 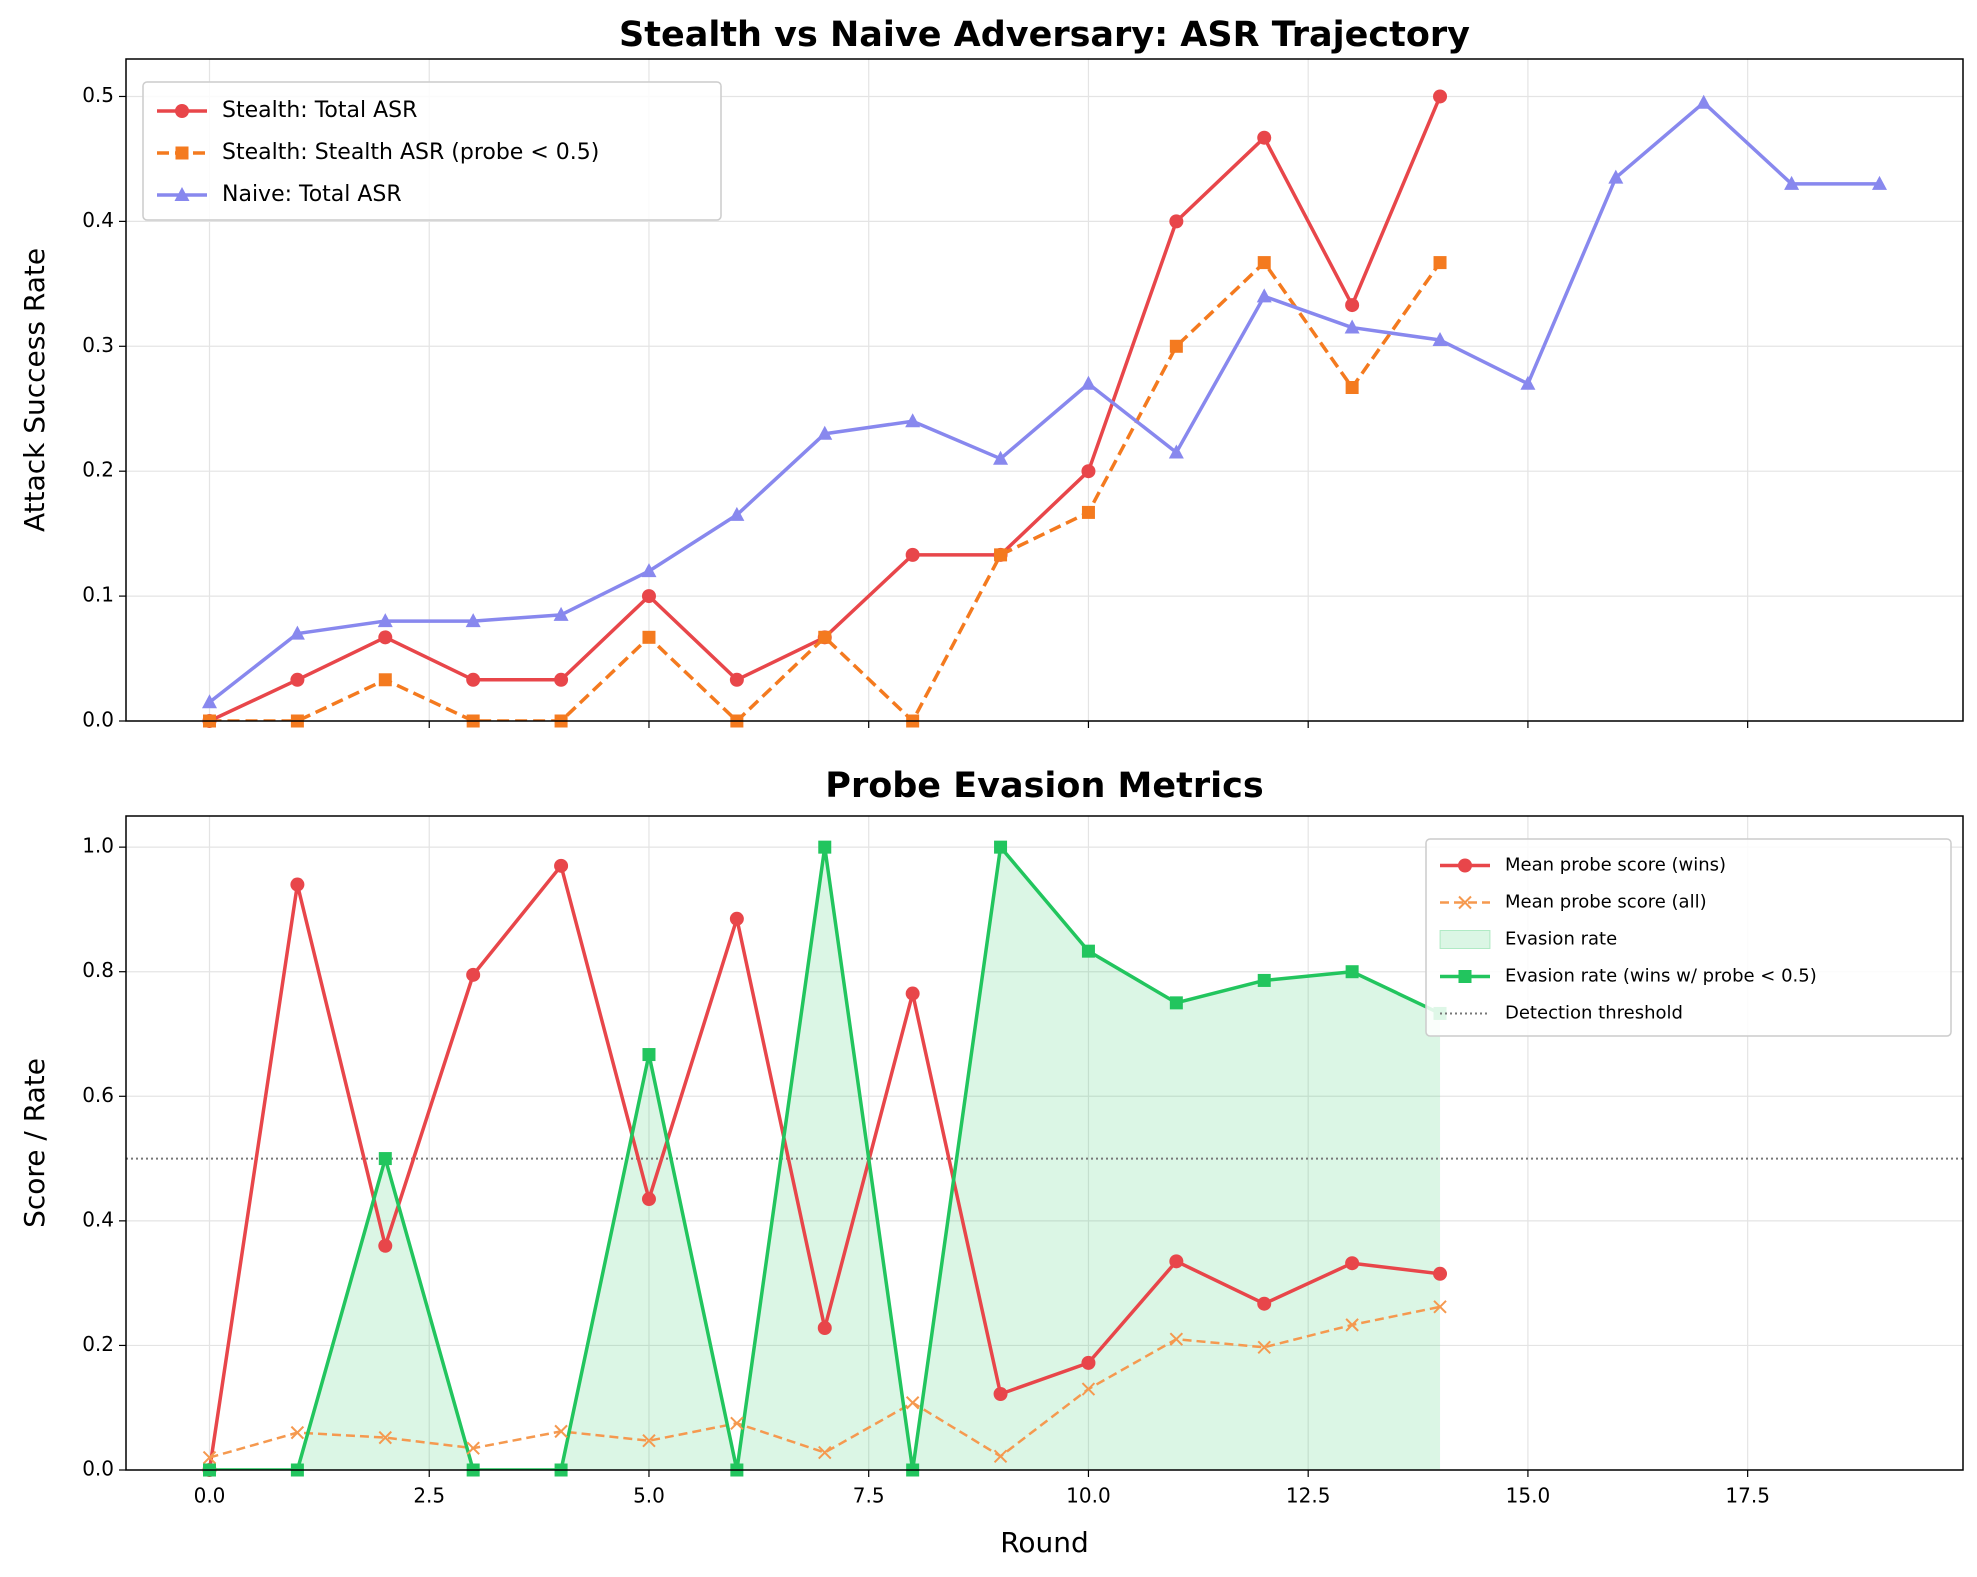 What do you see at coordinates (1688, 937) in the screenshot?
I see `legend-box` at bounding box center [1688, 937].